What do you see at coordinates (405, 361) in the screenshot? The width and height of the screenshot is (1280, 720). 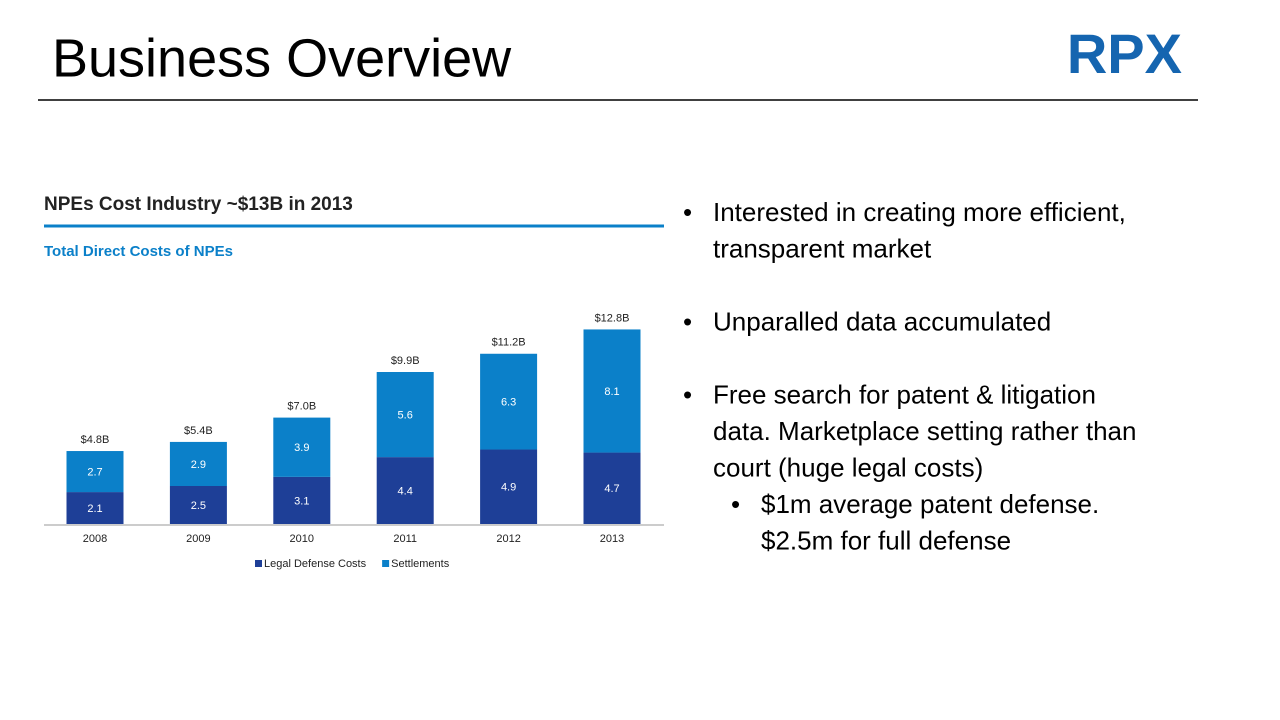 I see `total-label: $9.9B` at bounding box center [405, 361].